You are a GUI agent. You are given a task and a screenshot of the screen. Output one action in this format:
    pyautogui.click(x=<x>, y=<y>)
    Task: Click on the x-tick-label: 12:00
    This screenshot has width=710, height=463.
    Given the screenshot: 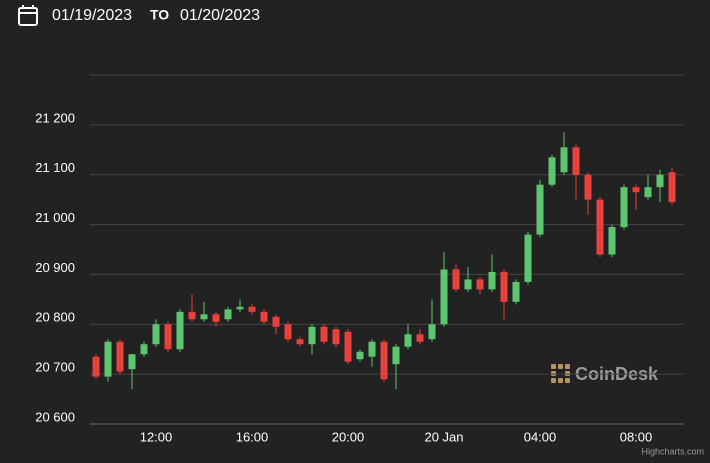 What is the action you would take?
    pyautogui.click(x=156, y=436)
    